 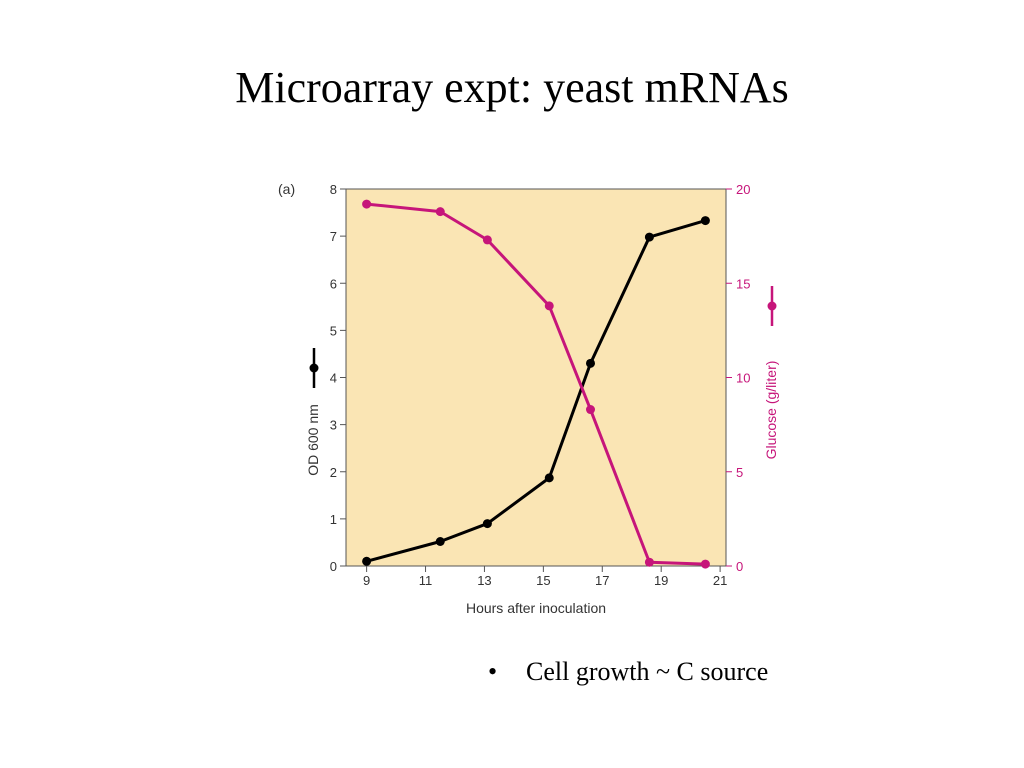 I want to click on left-axis-tick-label: 7, so click(x=333, y=236).